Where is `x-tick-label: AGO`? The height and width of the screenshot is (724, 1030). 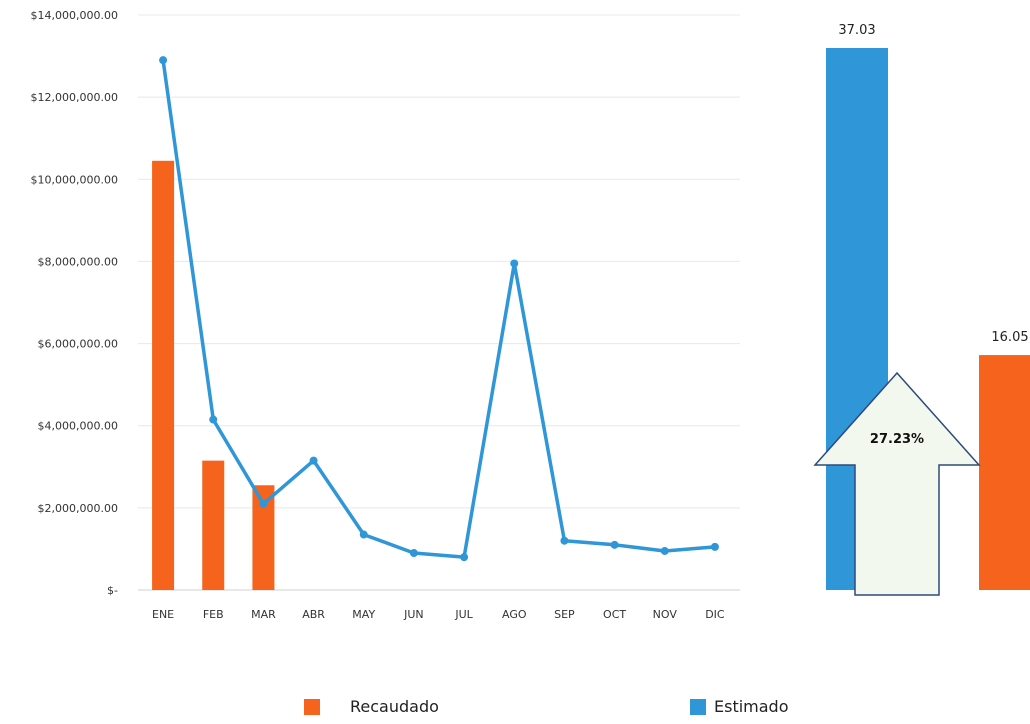
x-tick-label: AGO is located at coordinates (514, 614).